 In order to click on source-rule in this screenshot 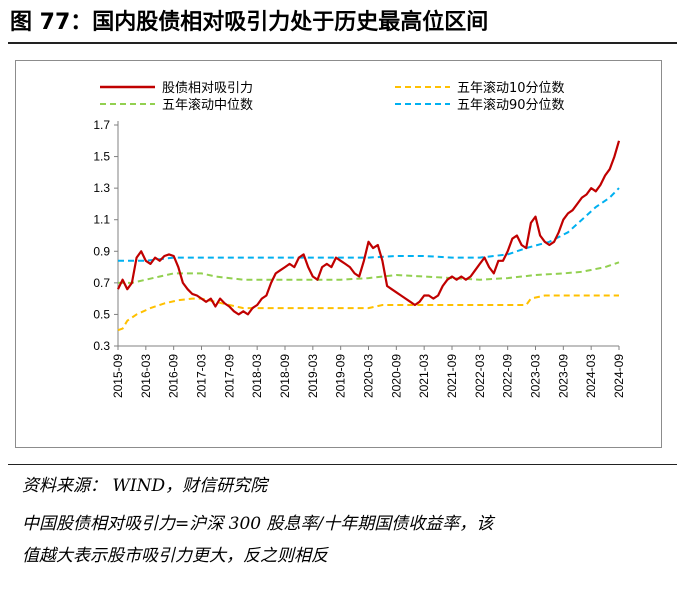, I will do `click(342, 464)`.